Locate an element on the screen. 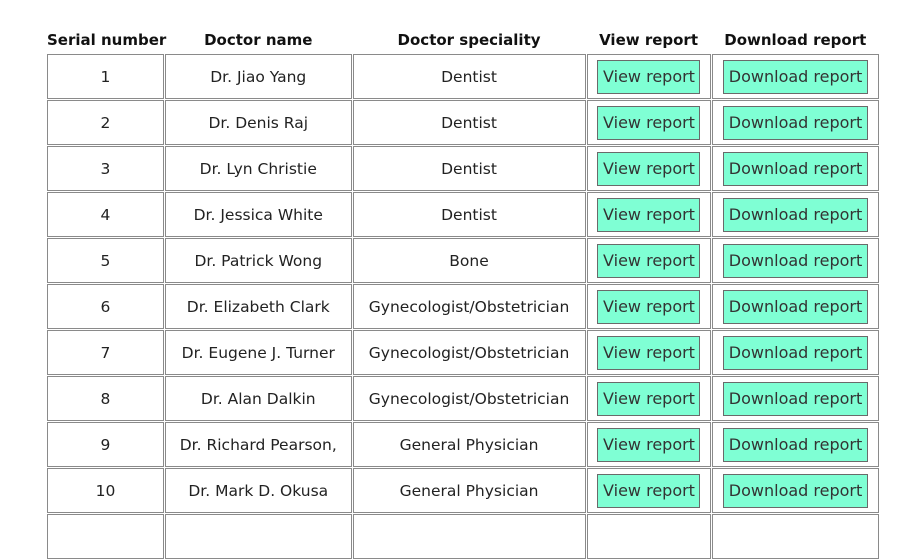 This screenshot has height=560, width=915. doctor-name-cell: Dr. Jiao Yang is located at coordinates (258, 76).